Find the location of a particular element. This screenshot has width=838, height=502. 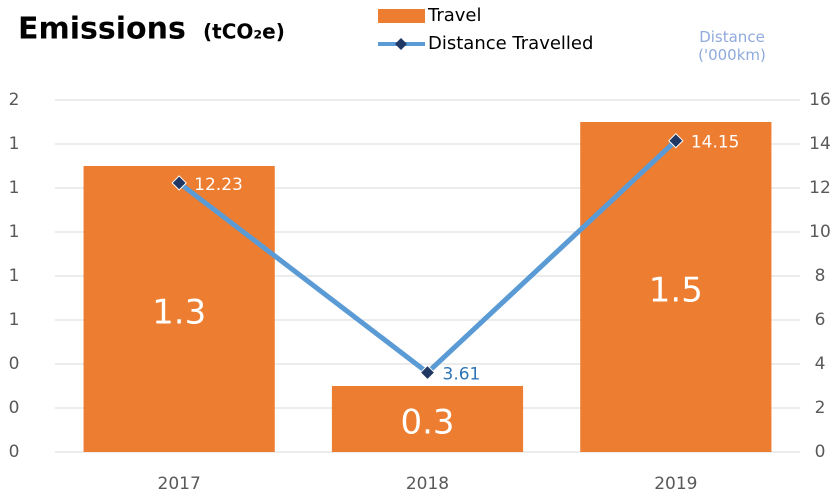

x-tick-label: 2017 is located at coordinates (179, 484).